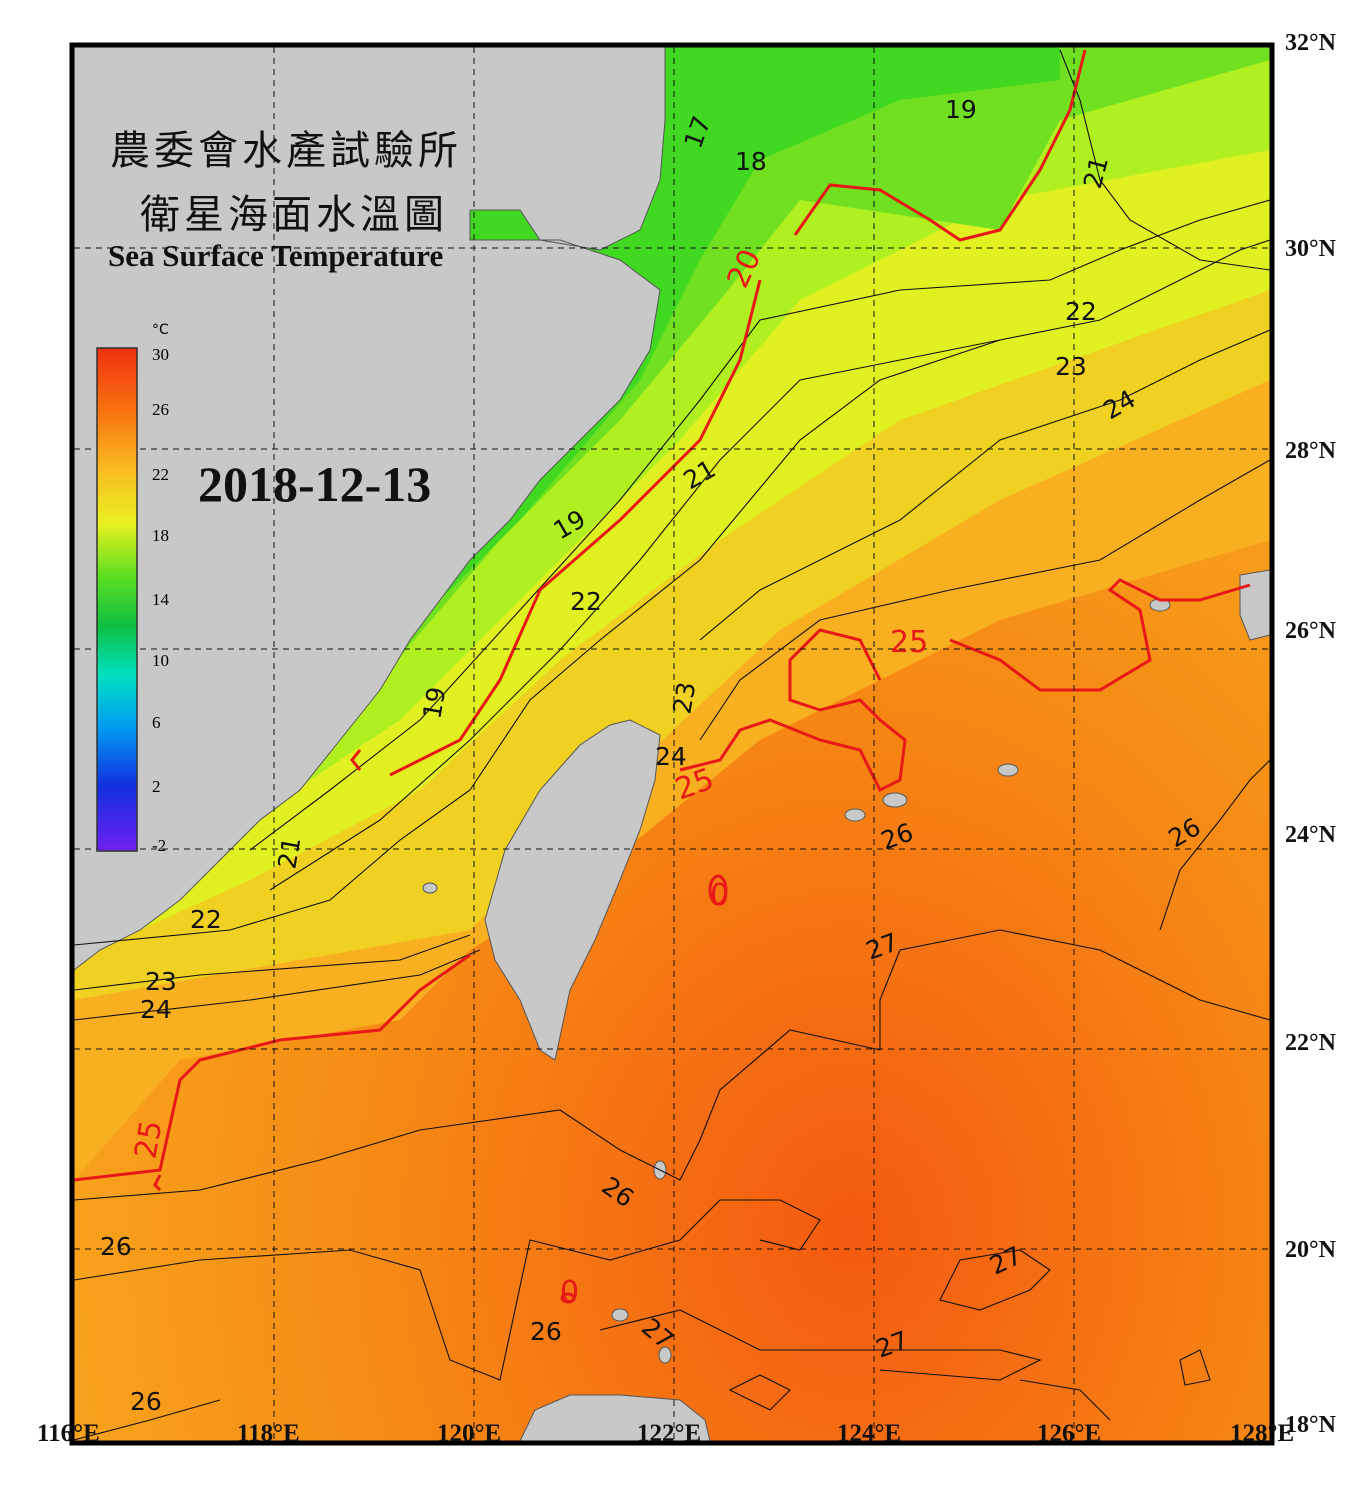  What do you see at coordinates (315, 484) in the screenshot?
I see `map-date: 2018-12-13` at bounding box center [315, 484].